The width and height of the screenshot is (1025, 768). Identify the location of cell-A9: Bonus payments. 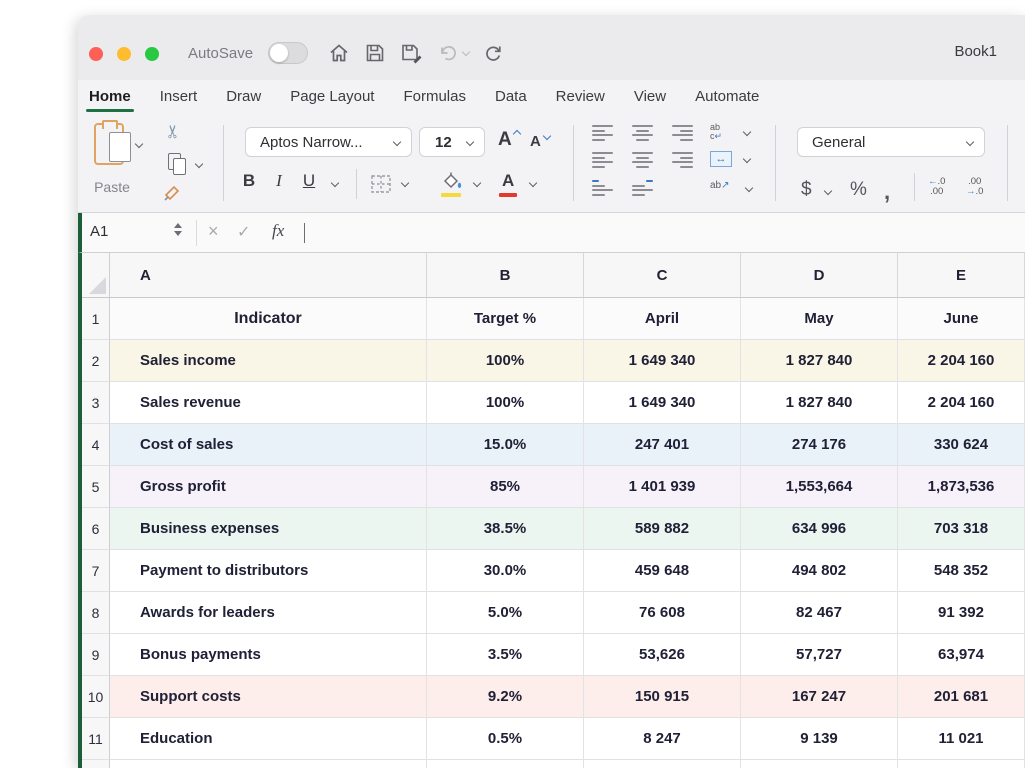
(268, 655).